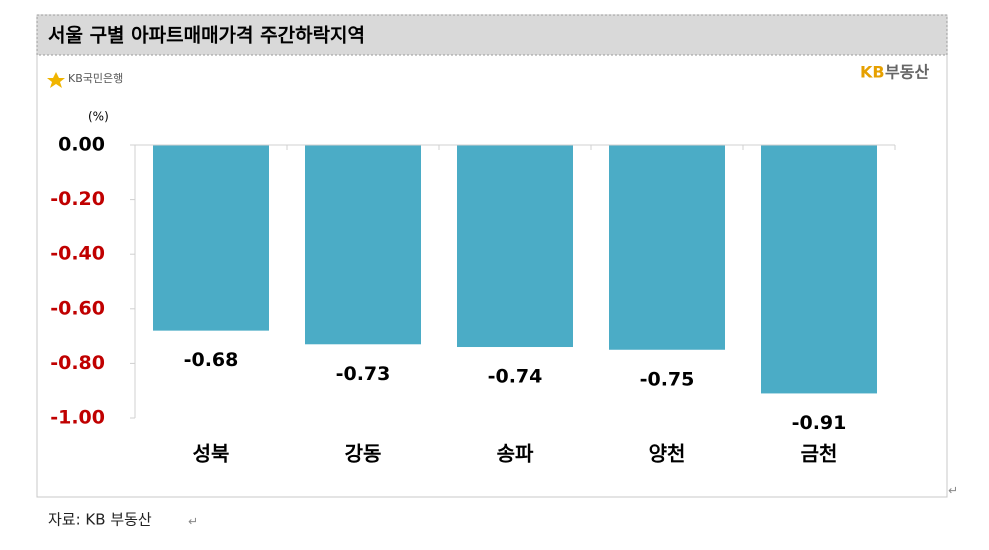  What do you see at coordinates (95, 78) in the screenshot?
I see `logo-left: KB국민은행` at bounding box center [95, 78].